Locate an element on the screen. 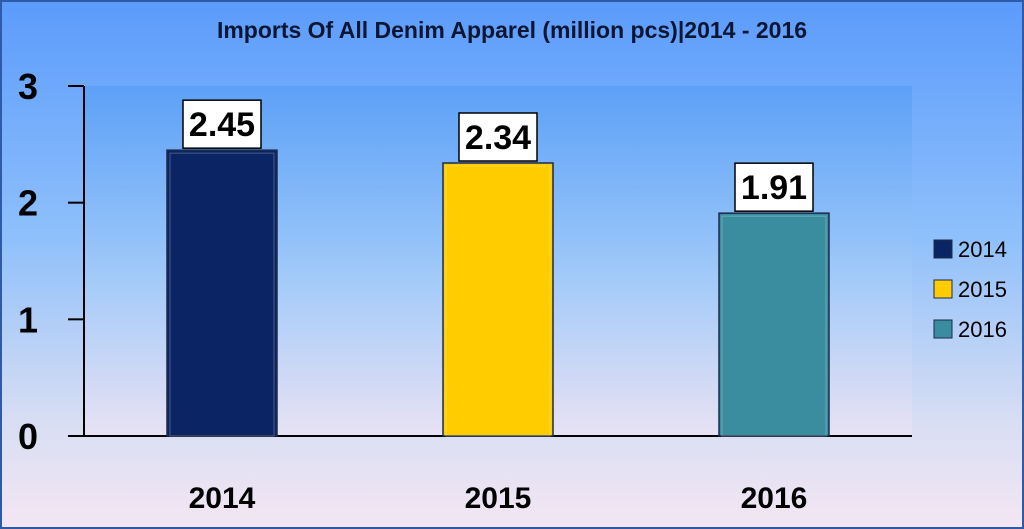 The height and width of the screenshot is (529, 1024). data-label: 2.45 is located at coordinates (222, 125).